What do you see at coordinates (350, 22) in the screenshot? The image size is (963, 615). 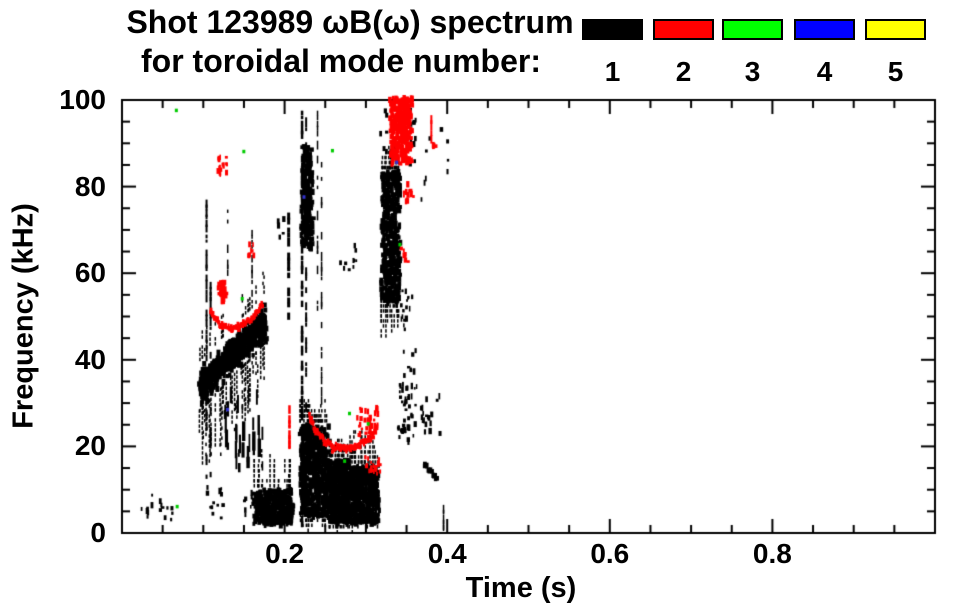 I see `plot-title-line1: Shot 123989 ωB(ω) spectrum` at bounding box center [350, 22].